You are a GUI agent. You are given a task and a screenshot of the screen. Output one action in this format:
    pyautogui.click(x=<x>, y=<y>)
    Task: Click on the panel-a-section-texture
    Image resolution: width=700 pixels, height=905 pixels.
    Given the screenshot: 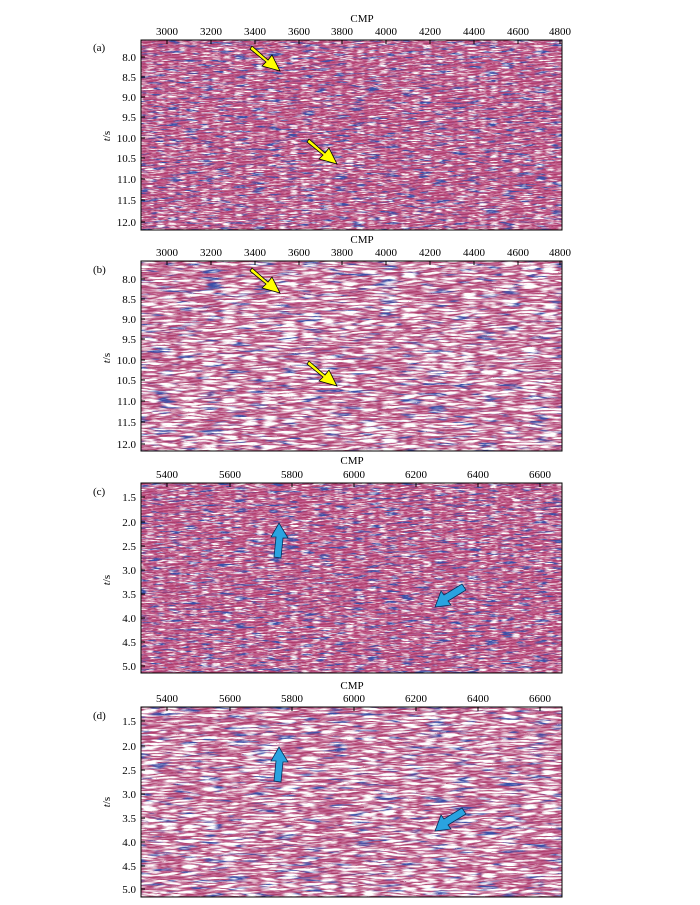 What is the action you would take?
    pyautogui.click(x=351, y=135)
    